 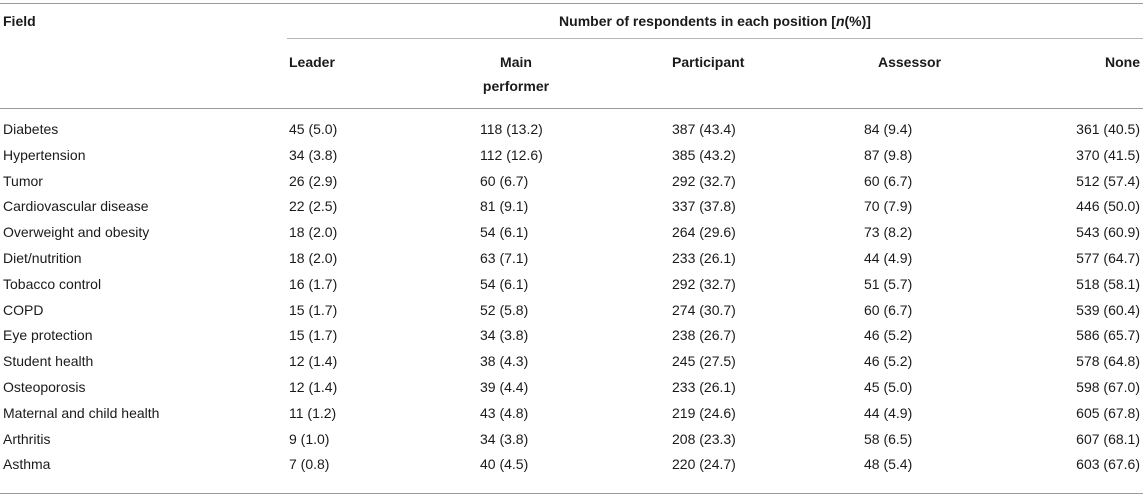 What do you see at coordinates (516, 74) in the screenshot?
I see `column-header-main-performer: Main performer` at bounding box center [516, 74].